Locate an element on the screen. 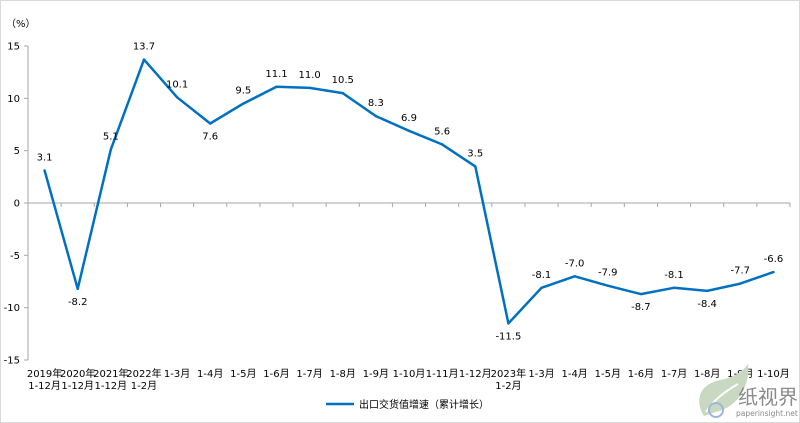 Image resolution: width=800 pixels, height=423 pixels. data-label: 6.9 is located at coordinates (409, 118).